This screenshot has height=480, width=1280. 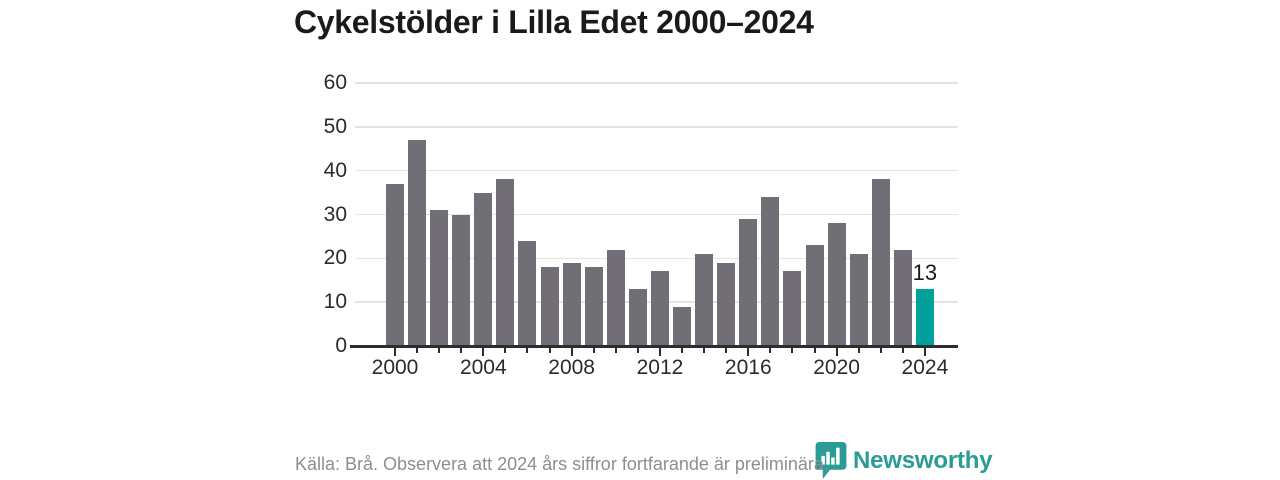 What do you see at coordinates (335, 170) in the screenshot?
I see `y-tick-label: 40` at bounding box center [335, 170].